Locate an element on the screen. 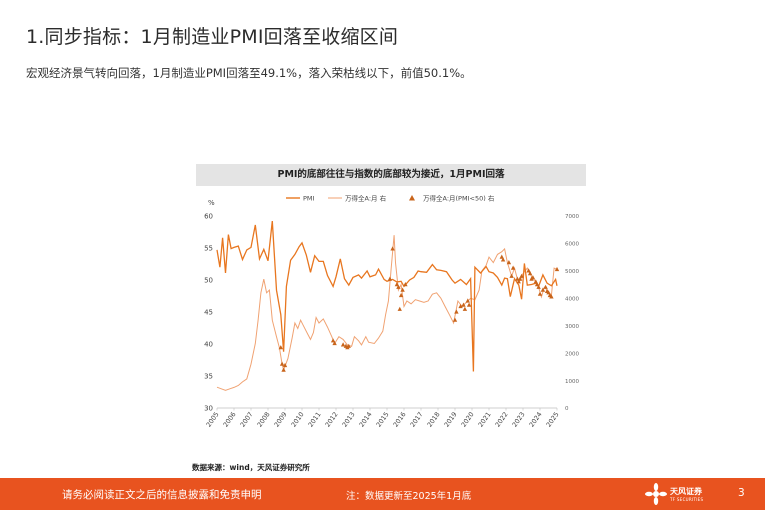  x-tick-label: 2022 is located at coordinates (502, 420).